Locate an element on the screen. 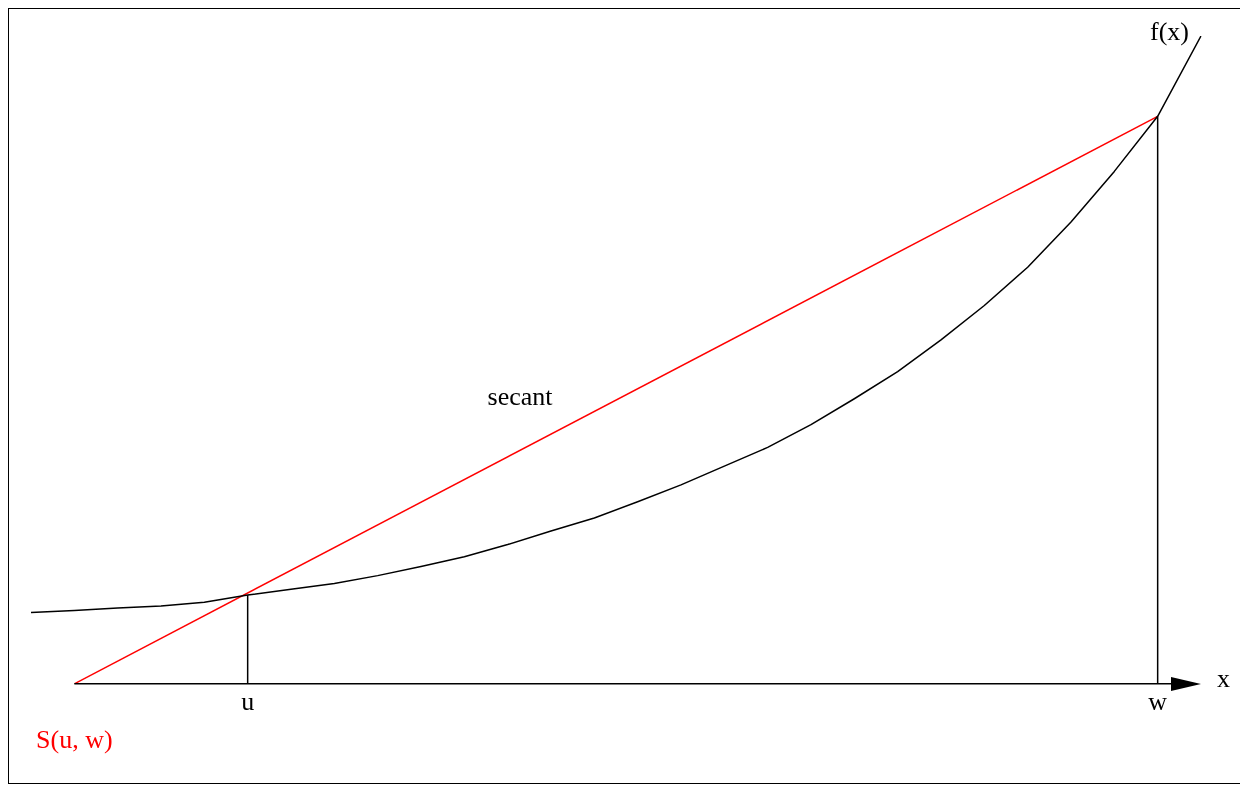  annotation: S(u, w) is located at coordinates (74, 739).